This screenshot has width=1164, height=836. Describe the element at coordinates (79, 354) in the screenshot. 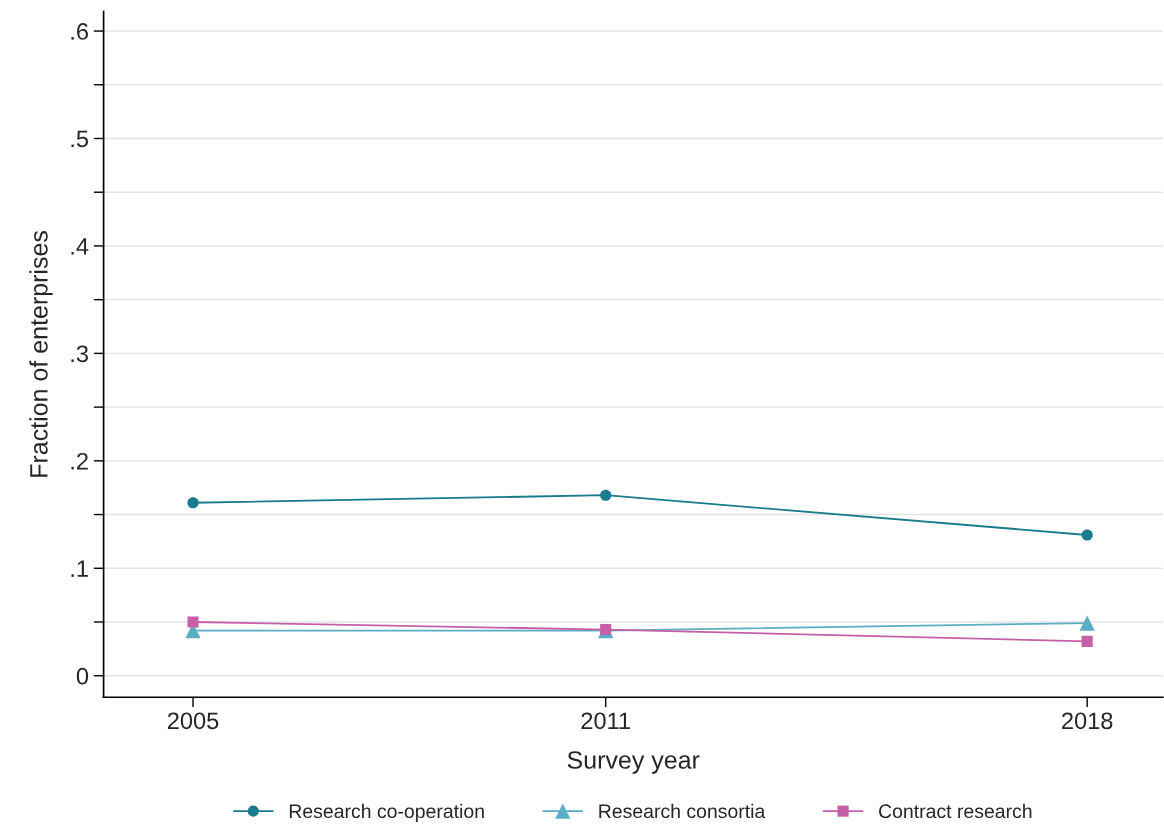

I see `y-tick-label: .3` at that location.